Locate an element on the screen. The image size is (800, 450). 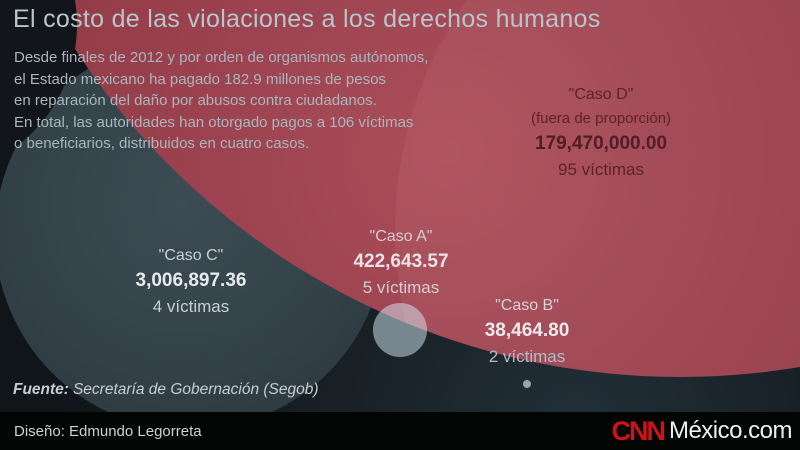
caso-b-annotation: "Caso B" 38,464.80 2 víctimas is located at coordinates (527, 331).